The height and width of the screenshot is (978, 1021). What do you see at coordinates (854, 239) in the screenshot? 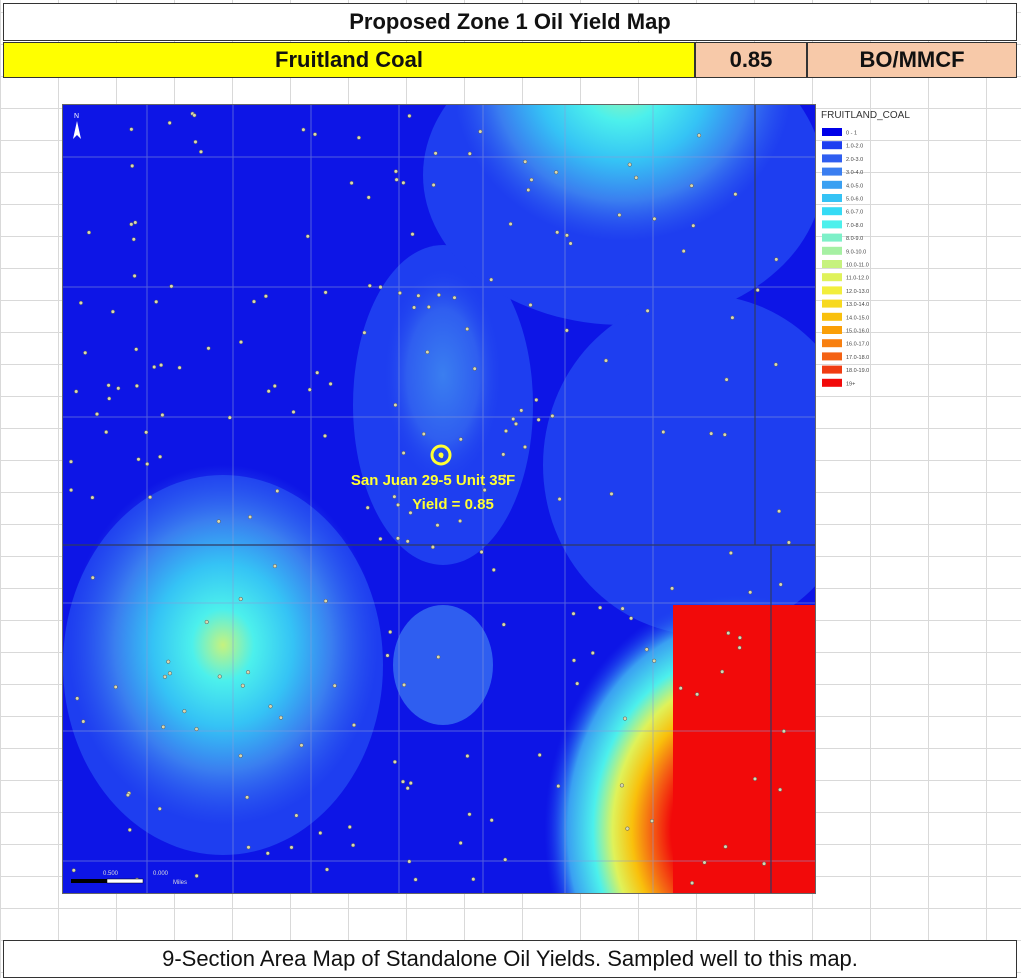
I see `legend-label: 8.0-9.0` at bounding box center [854, 239].